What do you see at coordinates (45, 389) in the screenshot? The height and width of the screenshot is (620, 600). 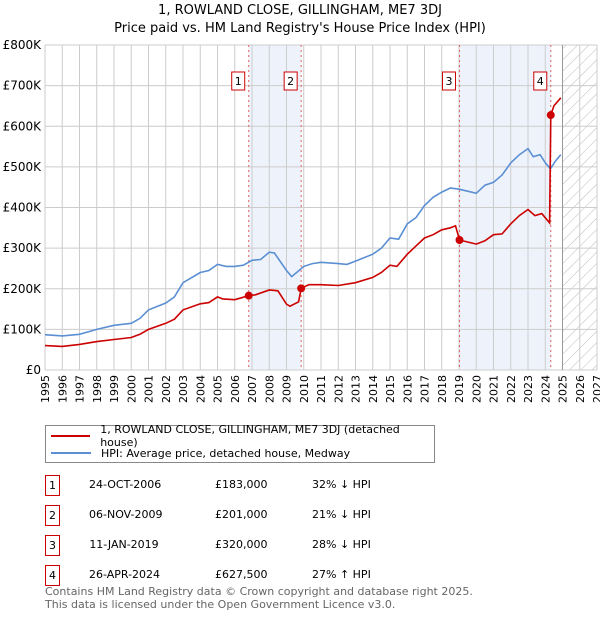 I see `x-tick-label: 1995` at bounding box center [45, 389].